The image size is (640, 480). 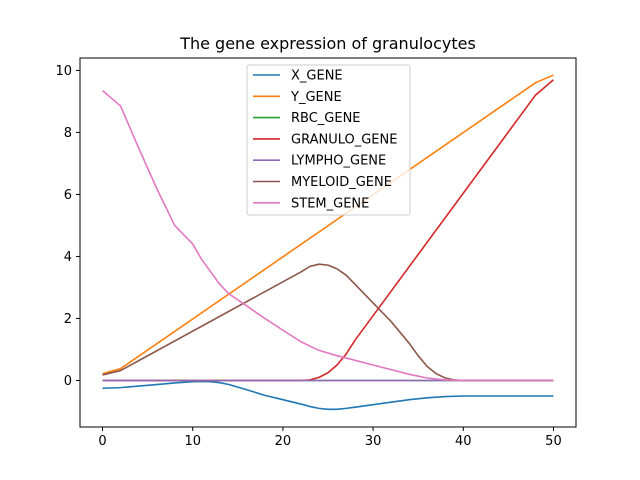 I want to click on legend-box, so click(x=328, y=140).